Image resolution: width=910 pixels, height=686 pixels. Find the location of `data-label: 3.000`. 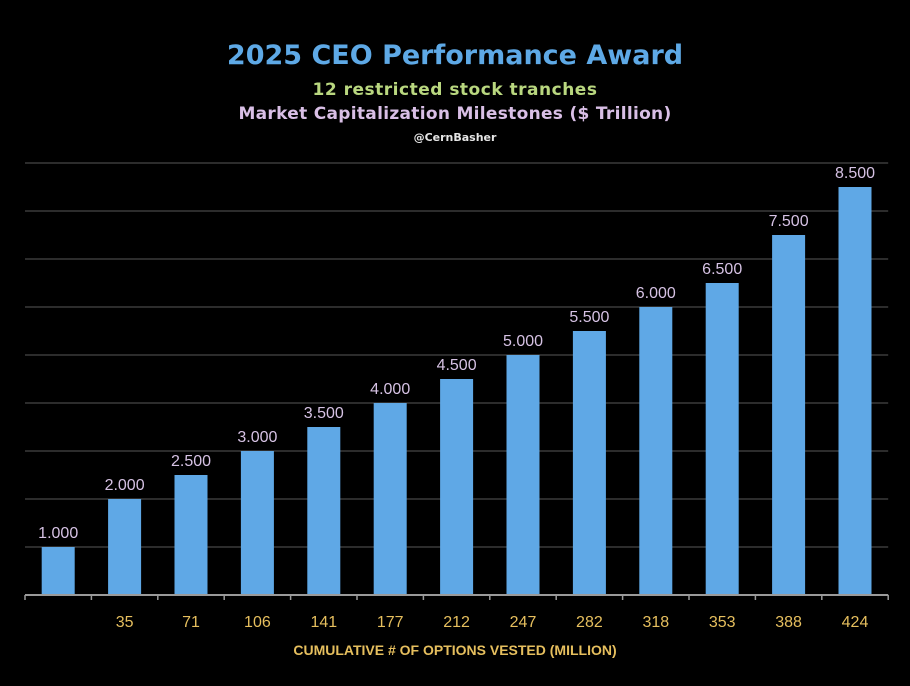

data-label: 3.000 is located at coordinates (257, 437).